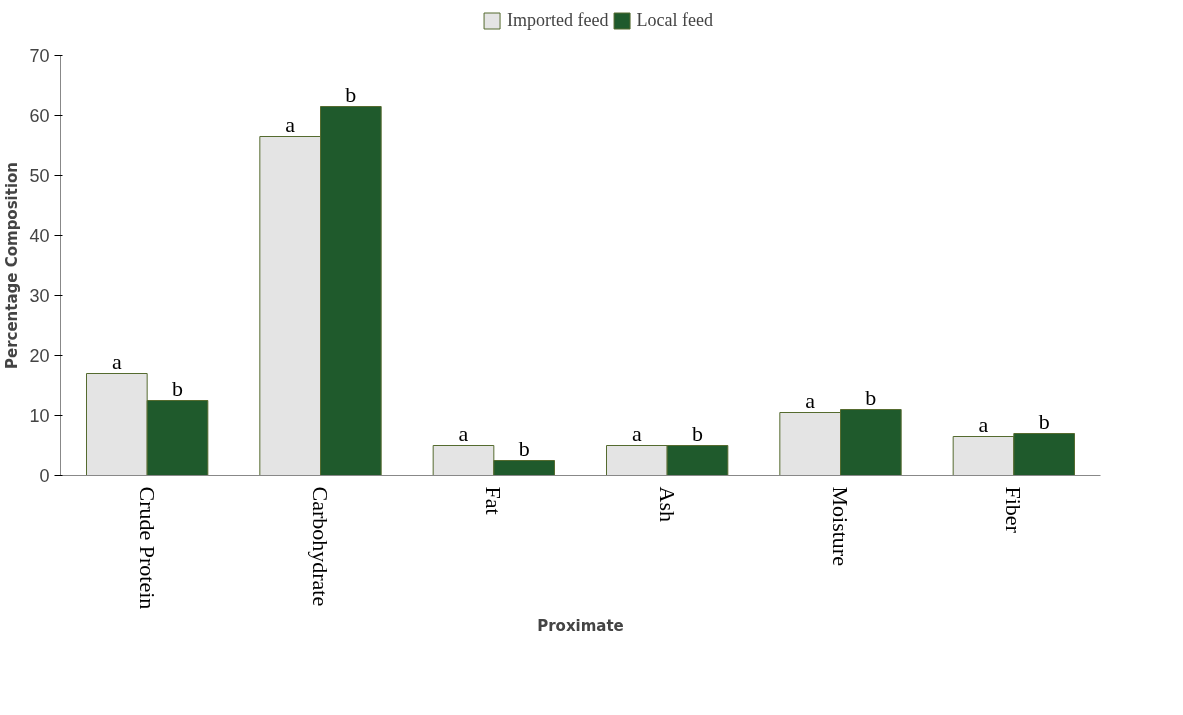 This screenshot has width=1183, height=715. Describe the element at coordinates (494, 500) in the screenshot. I see `x-tick-label: Fat` at that location.